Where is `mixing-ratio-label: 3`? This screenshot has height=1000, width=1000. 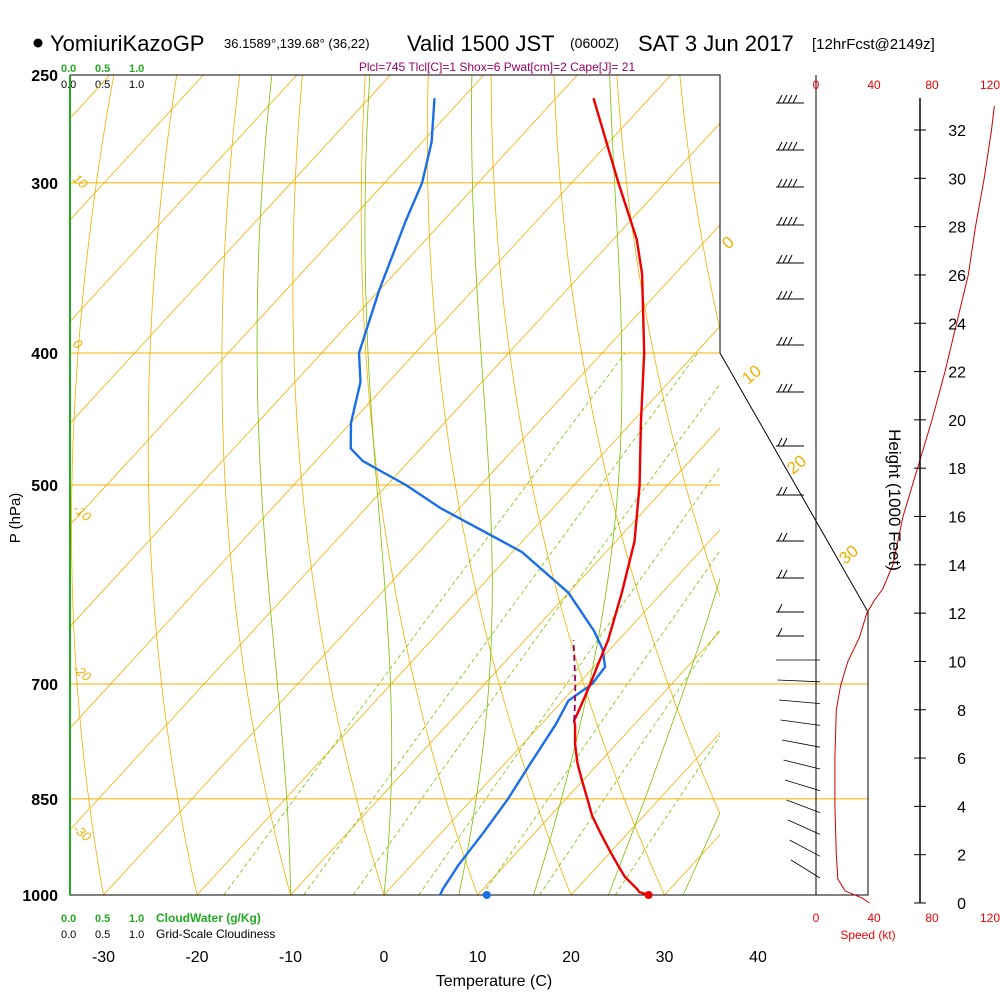
mixing-ratio-label: 3 is located at coordinates (348, 908).